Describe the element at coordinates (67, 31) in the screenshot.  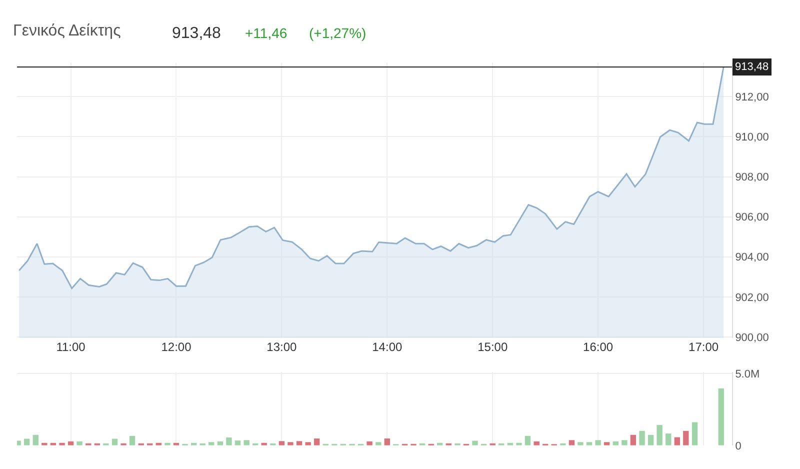
I see `chart-title: Γενικός Δείκτης` at that location.